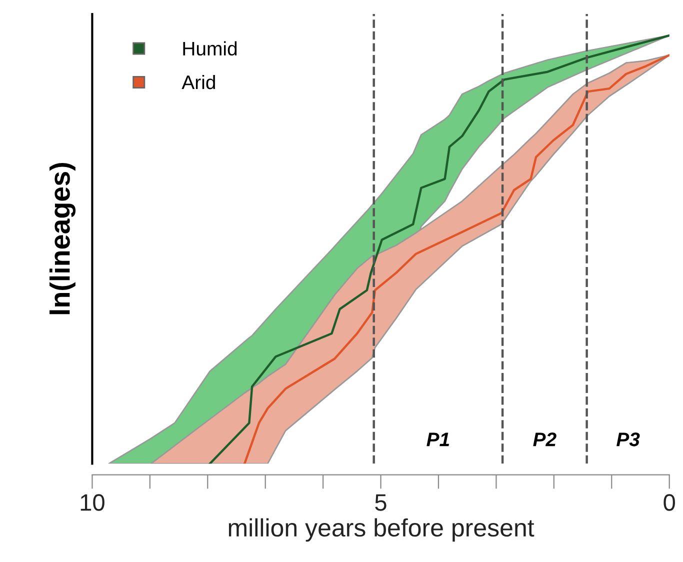  Describe the element at coordinates (438, 439) in the screenshot. I see `annotation: P1` at that location.